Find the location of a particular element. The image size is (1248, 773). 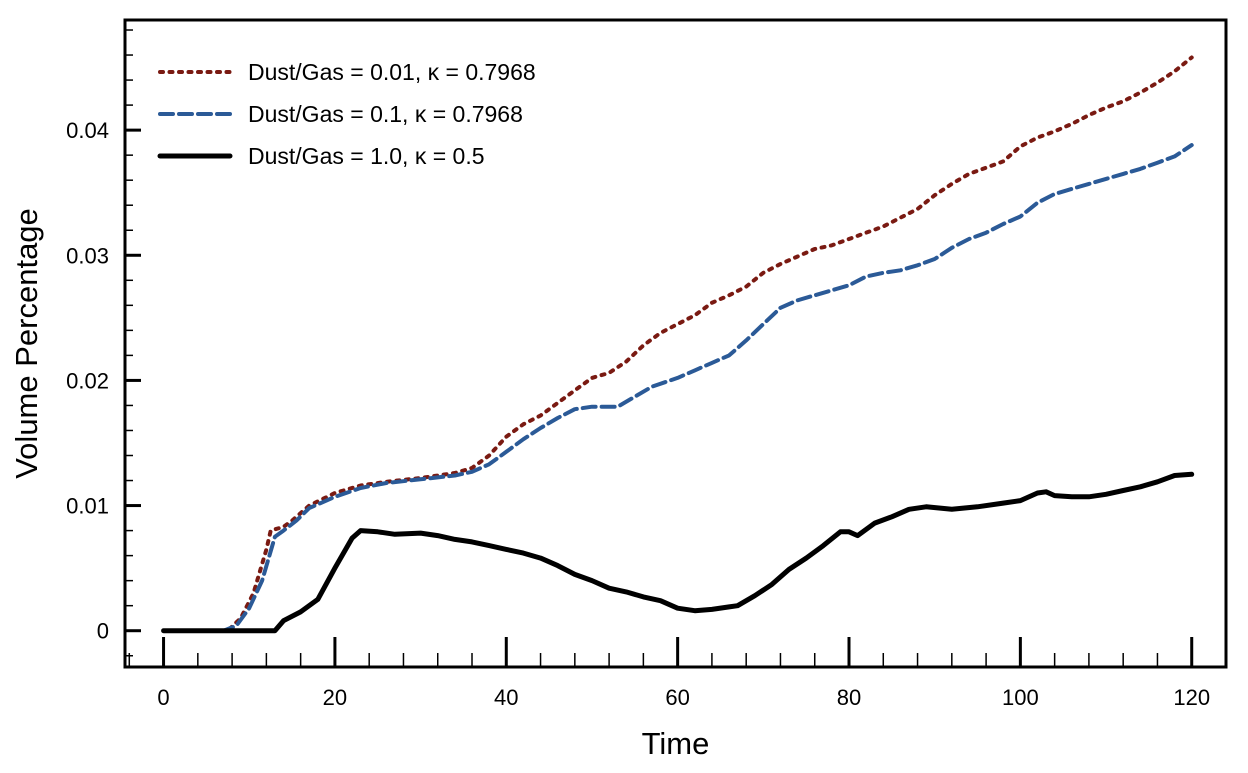

x-tick-label: 120 is located at coordinates (1191, 697).